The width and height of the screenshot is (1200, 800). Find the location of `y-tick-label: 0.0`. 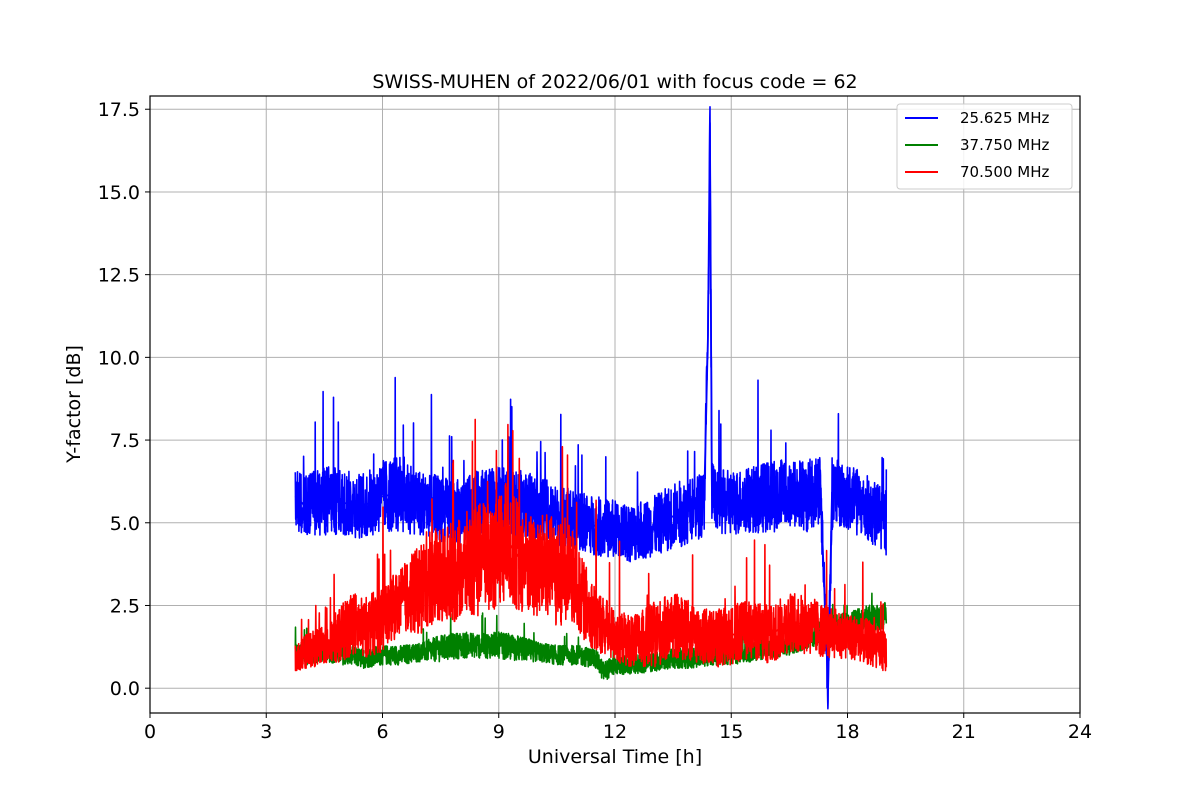

y-tick-label: 0.0 is located at coordinates (125, 689).